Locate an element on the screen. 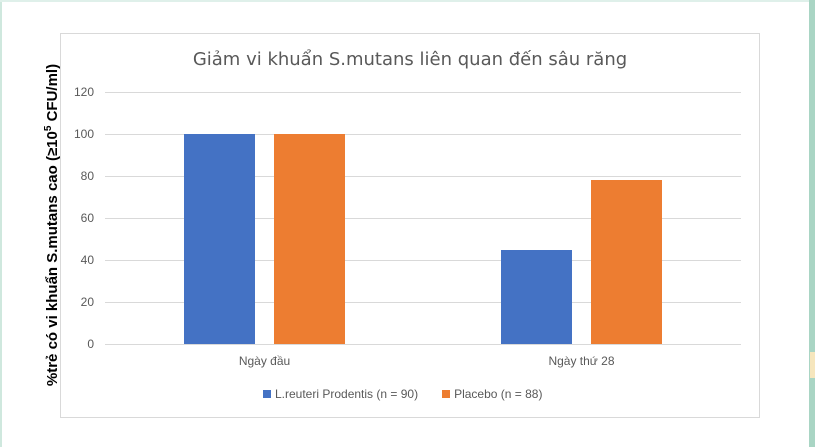 Image resolution: width=815 pixels, height=447 pixels. legend-item-lreuteri: L.reuteri Prodentis (n = 90) is located at coordinates (340, 394).